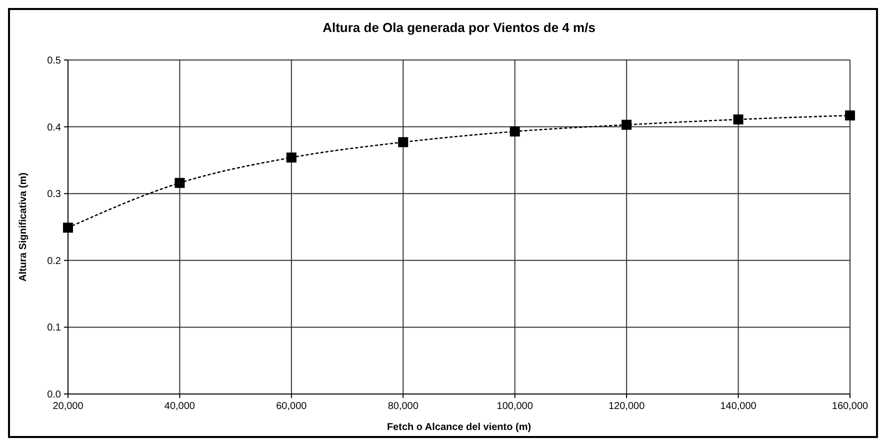 This screenshot has height=447, width=887. I want to click on x-tick-label: 160,000, so click(850, 406).